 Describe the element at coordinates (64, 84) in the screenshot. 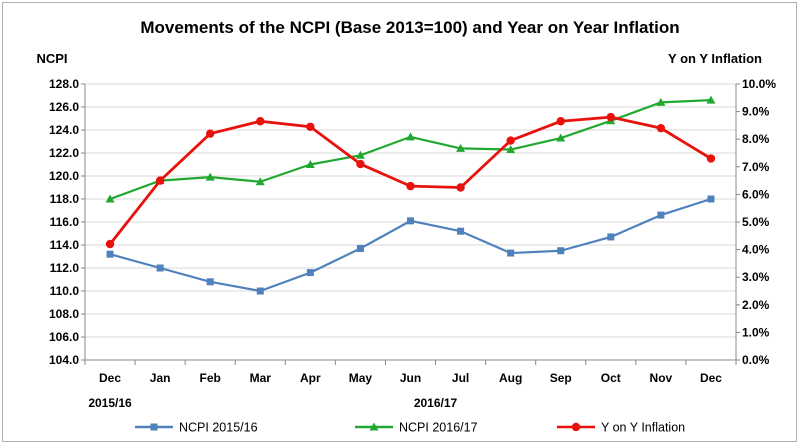

I see `y-left-tick-label: 128.0` at that location.